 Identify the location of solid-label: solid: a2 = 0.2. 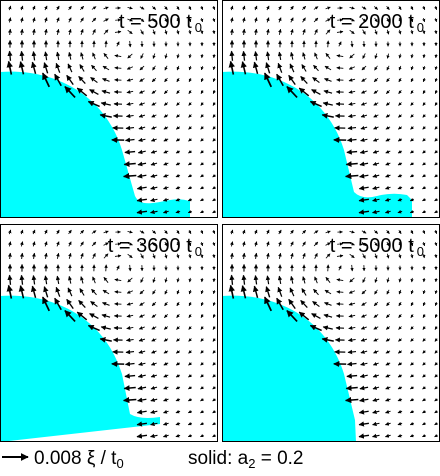
(246, 459).